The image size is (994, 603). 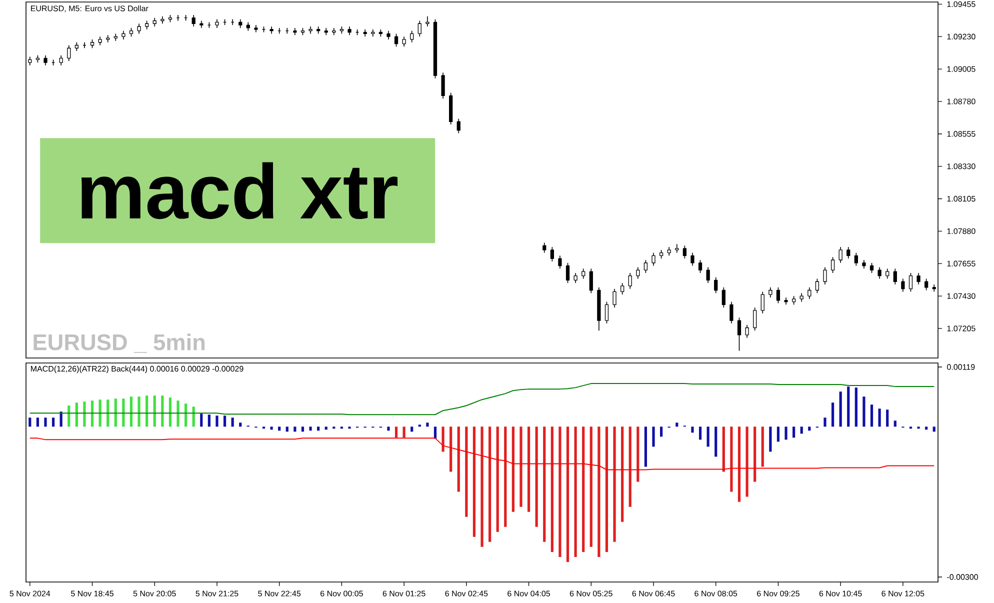 I want to click on x-tick-label: 6 Nov 02:45, so click(x=466, y=593).